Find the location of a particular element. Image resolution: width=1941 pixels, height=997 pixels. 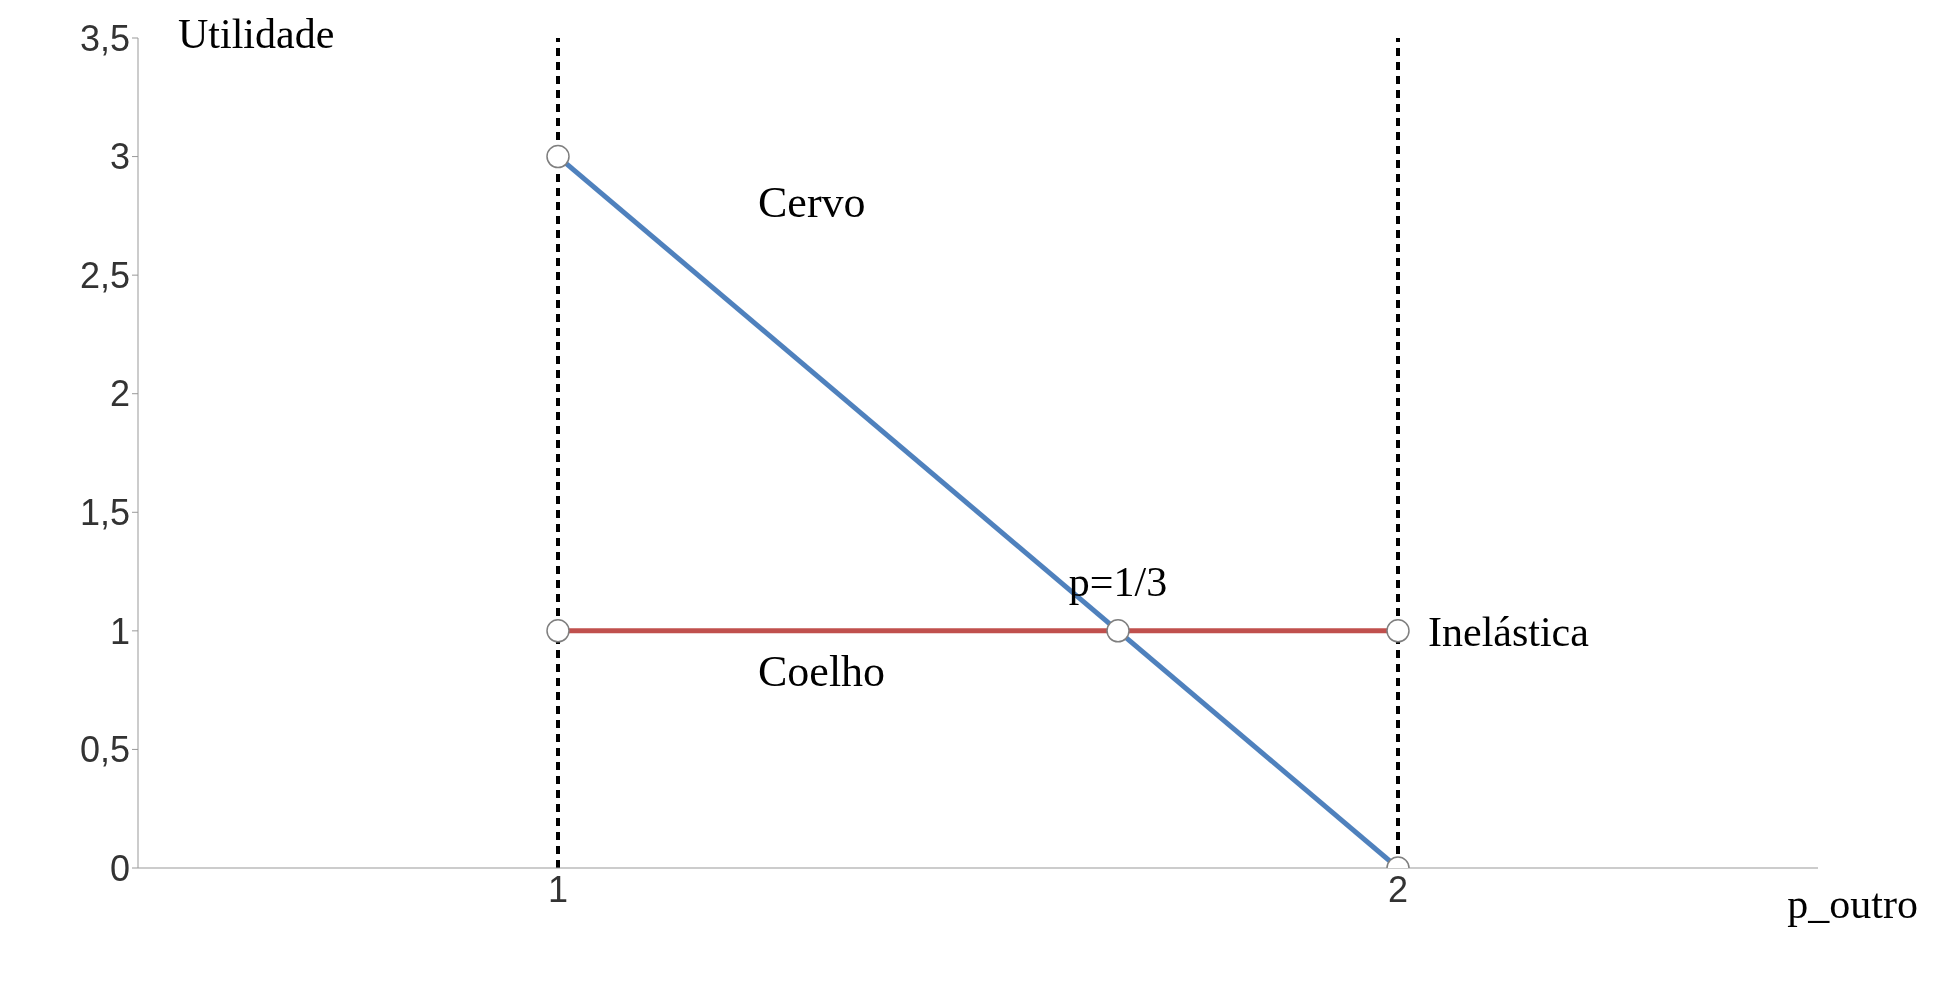

y-axis-title: Utilidade is located at coordinates (256, 34).